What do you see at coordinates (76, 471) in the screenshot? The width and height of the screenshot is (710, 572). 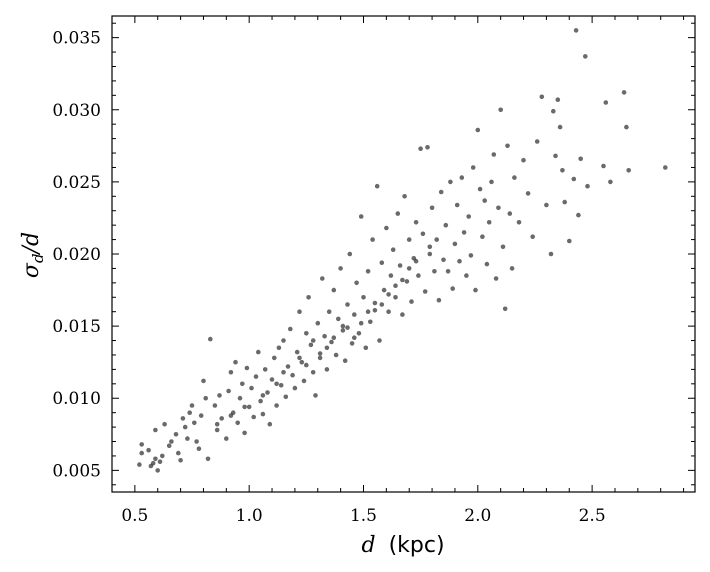 I see `y-tick-label: 0.005` at bounding box center [76, 471].